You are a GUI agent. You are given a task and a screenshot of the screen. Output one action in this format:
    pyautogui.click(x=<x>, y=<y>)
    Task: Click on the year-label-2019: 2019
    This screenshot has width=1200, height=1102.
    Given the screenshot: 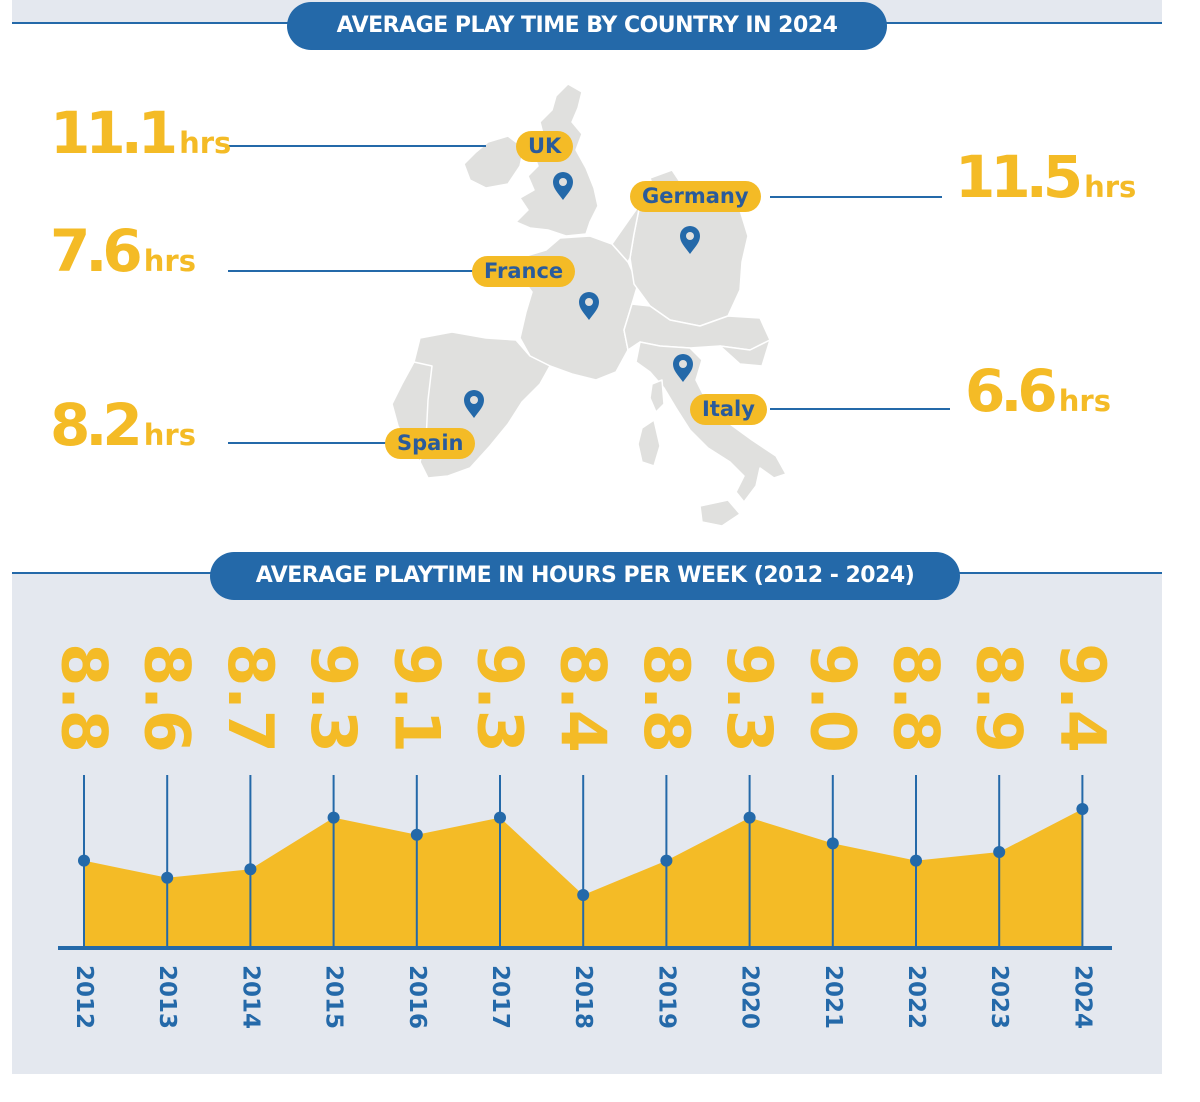 What is the action you would take?
    pyautogui.click(x=666, y=997)
    